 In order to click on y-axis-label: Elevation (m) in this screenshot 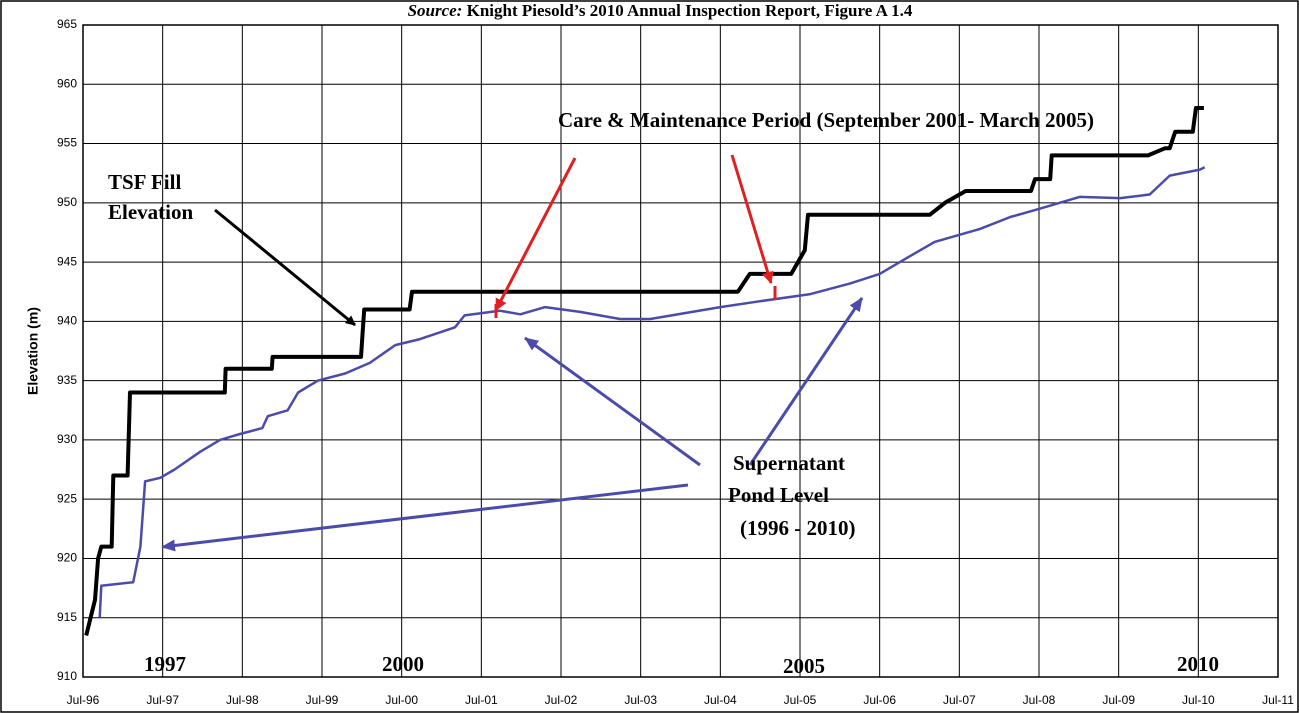, I will do `click(33, 351)`.